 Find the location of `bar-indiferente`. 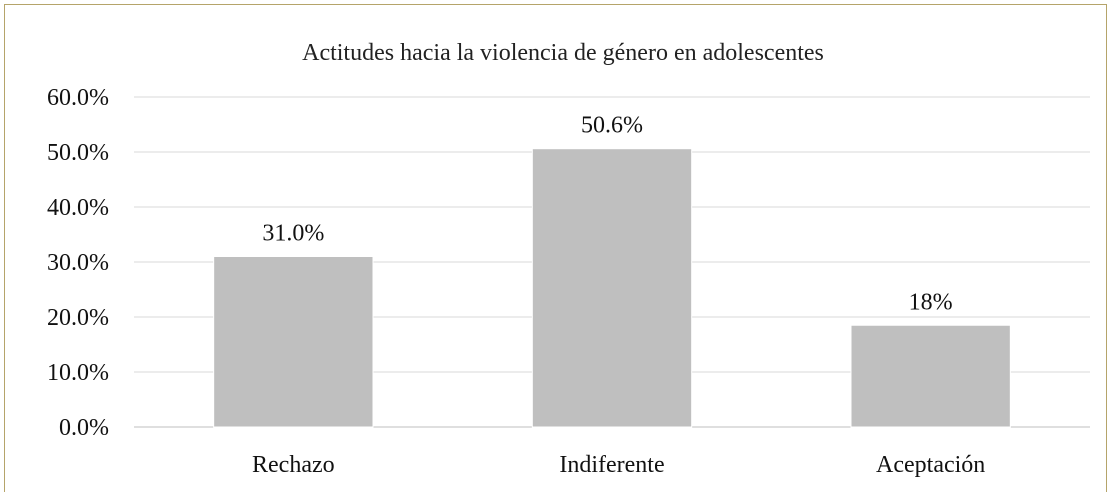

bar-indiferente is located at coordinates (612, 288).